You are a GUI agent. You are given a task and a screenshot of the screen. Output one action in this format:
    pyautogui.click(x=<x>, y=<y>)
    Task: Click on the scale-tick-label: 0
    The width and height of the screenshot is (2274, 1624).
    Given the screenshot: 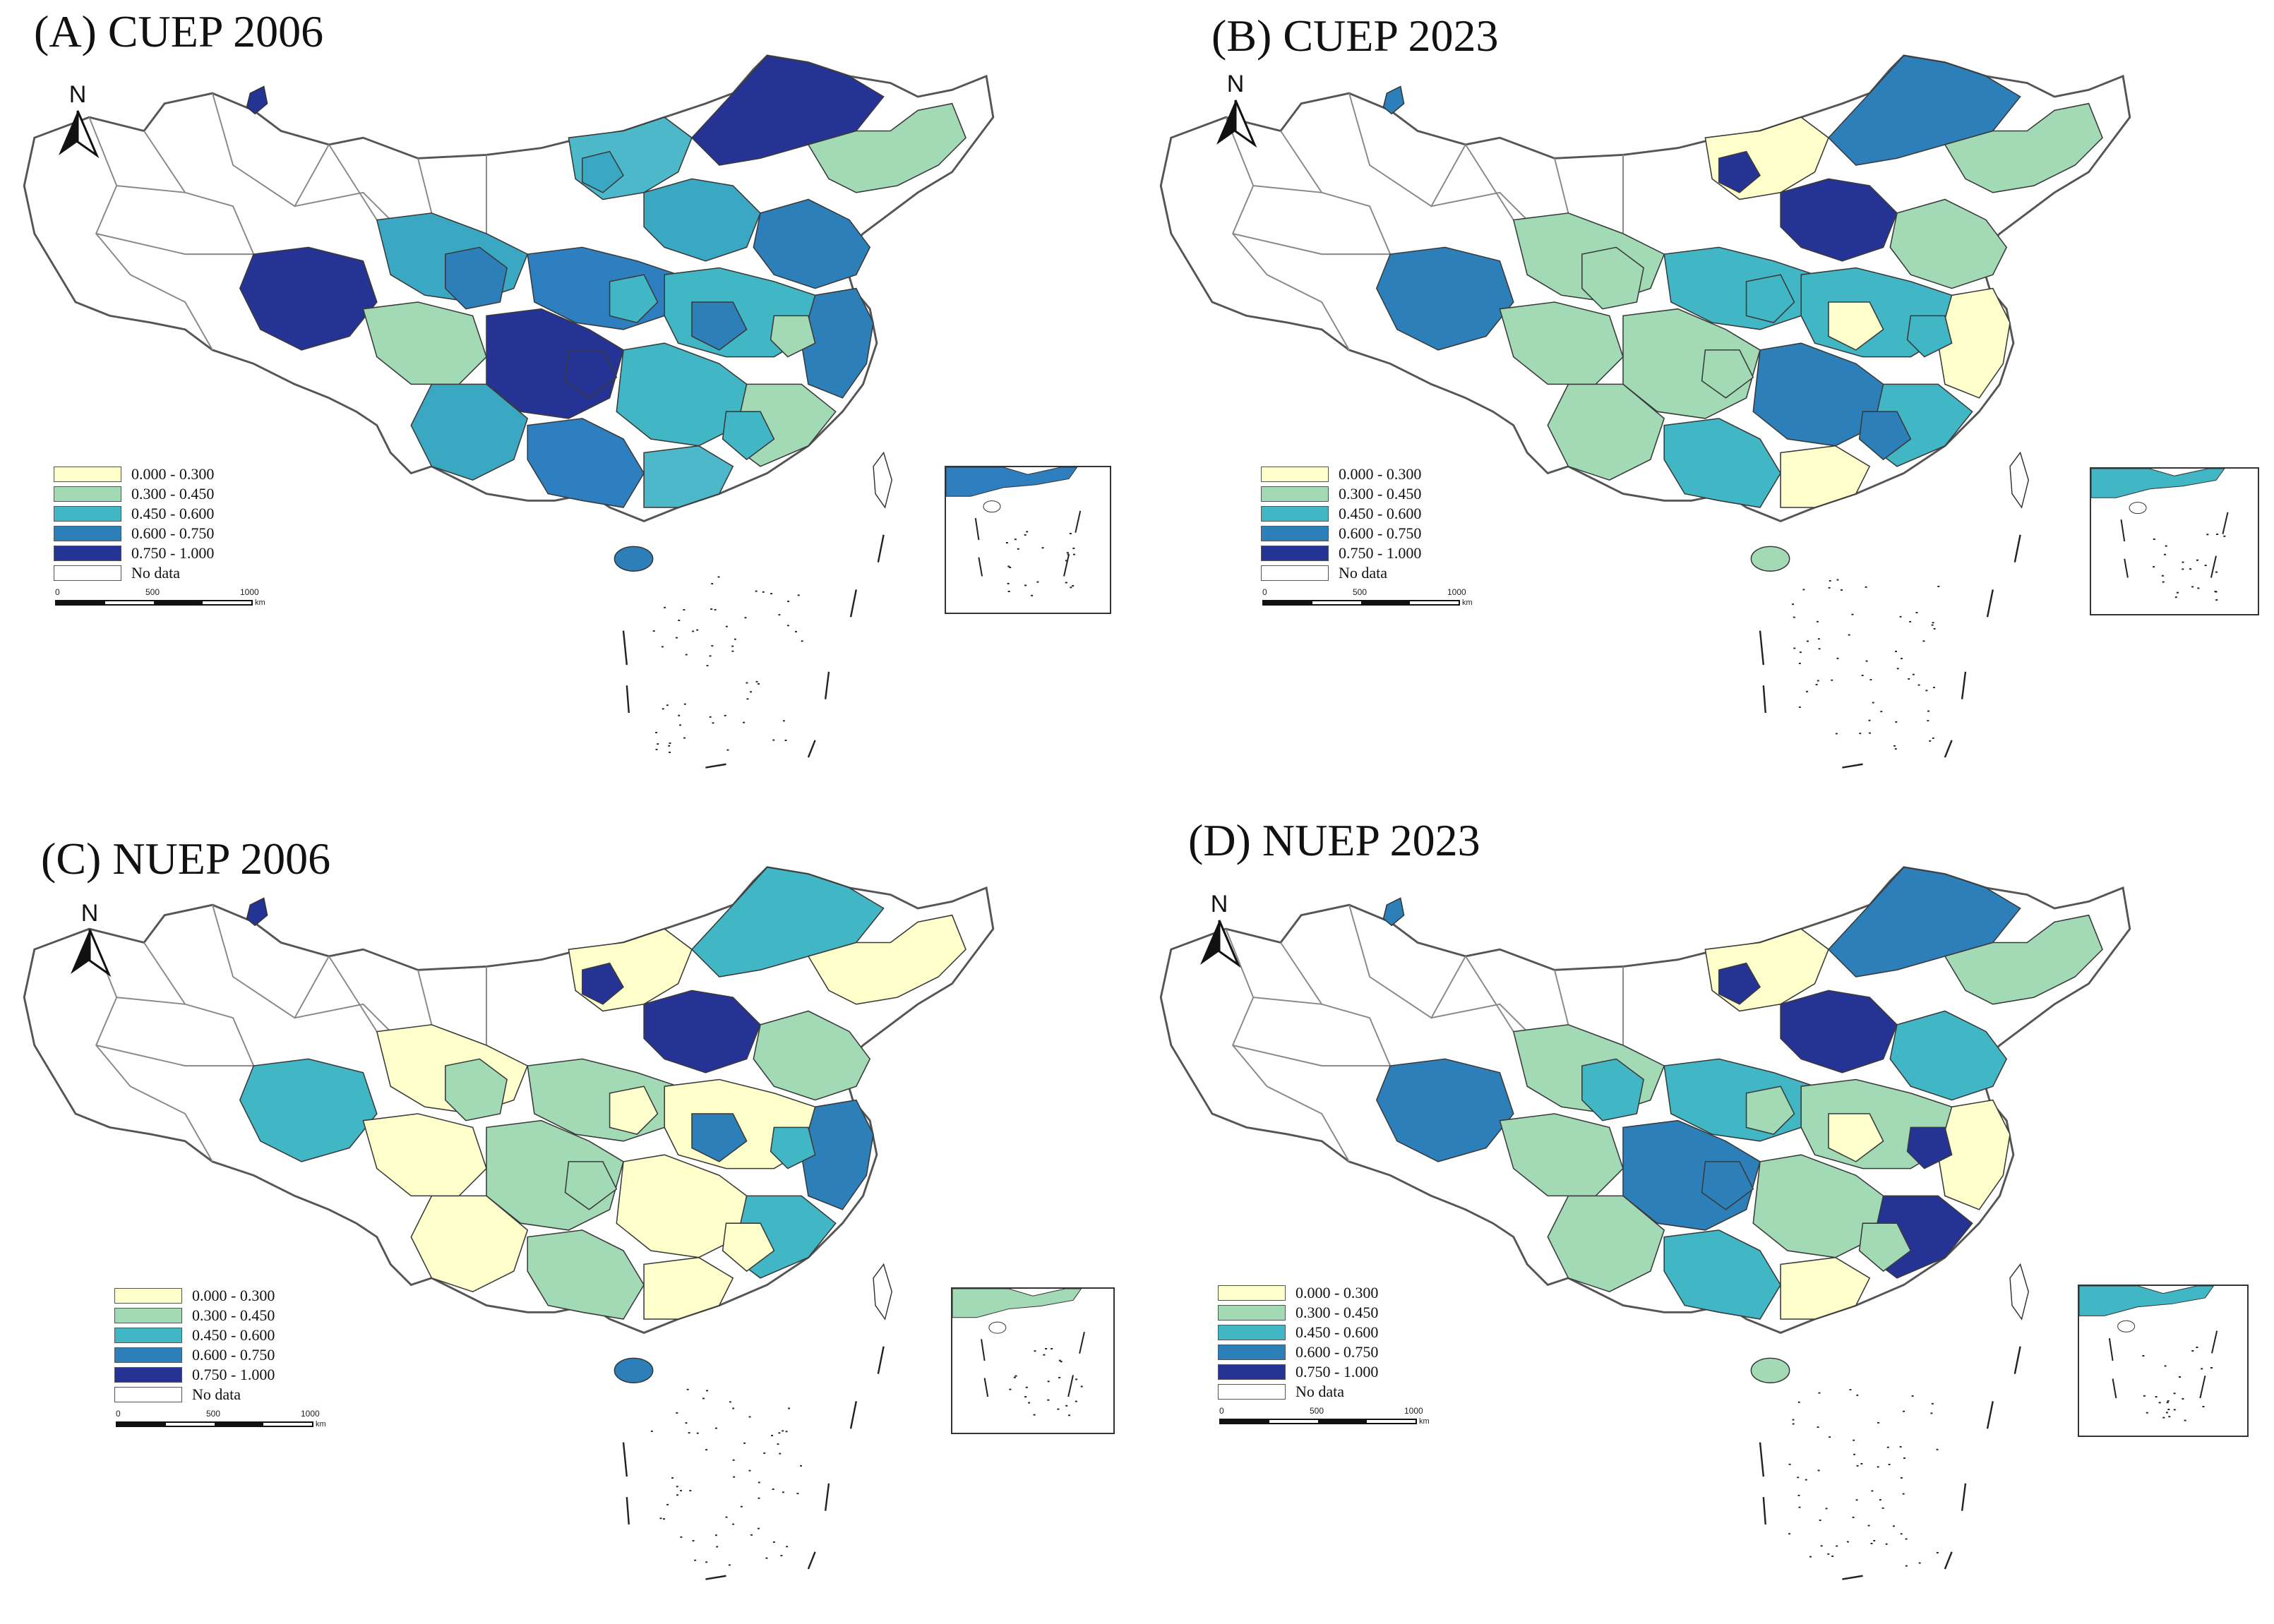 What is the action you would take?
    pyautogui.click(x=57, y=592)
    